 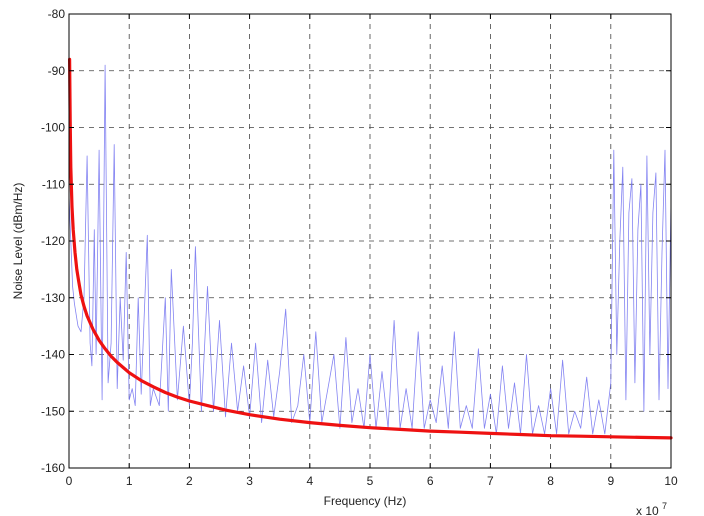 I want to click on x-tick-label: 9, so click(x=610, y=481).